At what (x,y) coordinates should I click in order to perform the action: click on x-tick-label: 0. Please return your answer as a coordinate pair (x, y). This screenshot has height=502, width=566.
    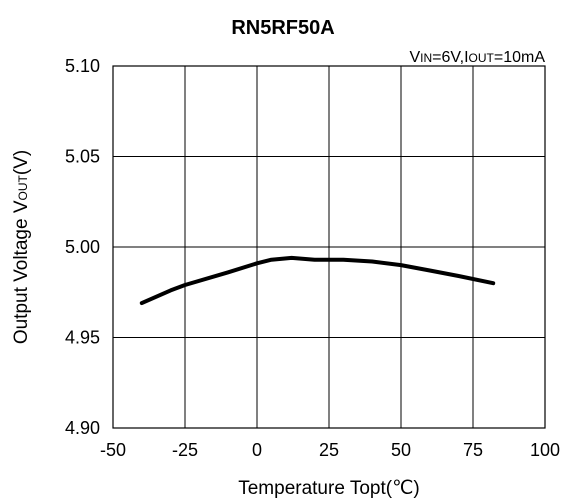
    Looking at the image, I should click on (257, 450).